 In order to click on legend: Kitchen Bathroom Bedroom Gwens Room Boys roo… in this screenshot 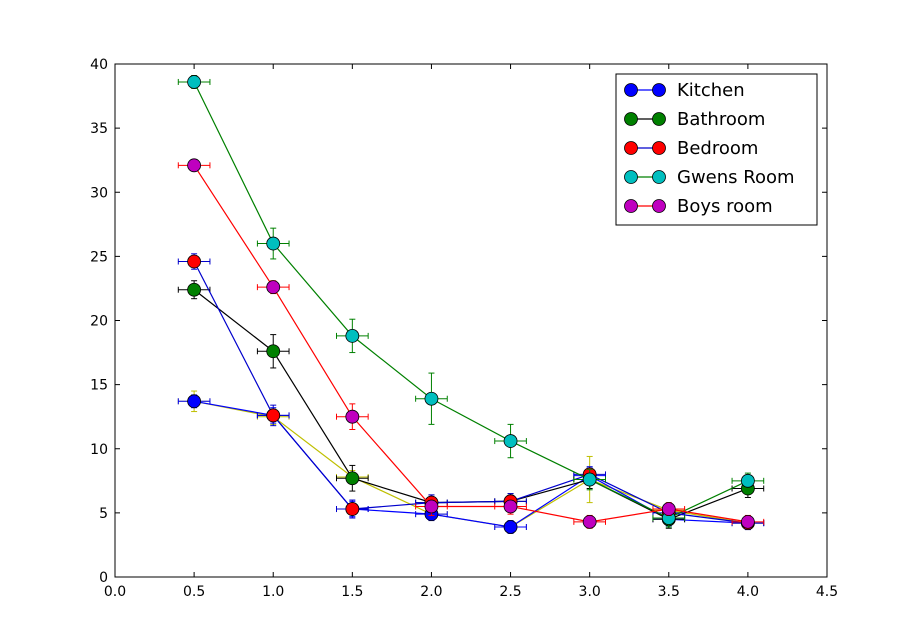, I will do `click(716, 149)`.